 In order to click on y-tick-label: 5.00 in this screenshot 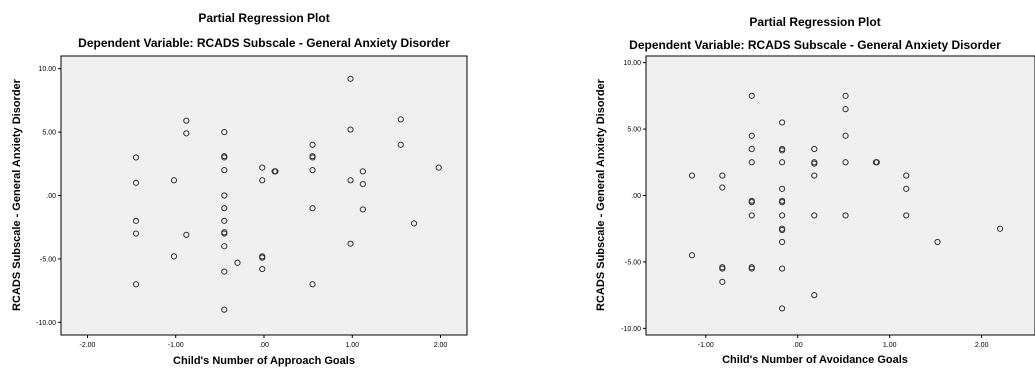, I will do `click(49, 133)`.